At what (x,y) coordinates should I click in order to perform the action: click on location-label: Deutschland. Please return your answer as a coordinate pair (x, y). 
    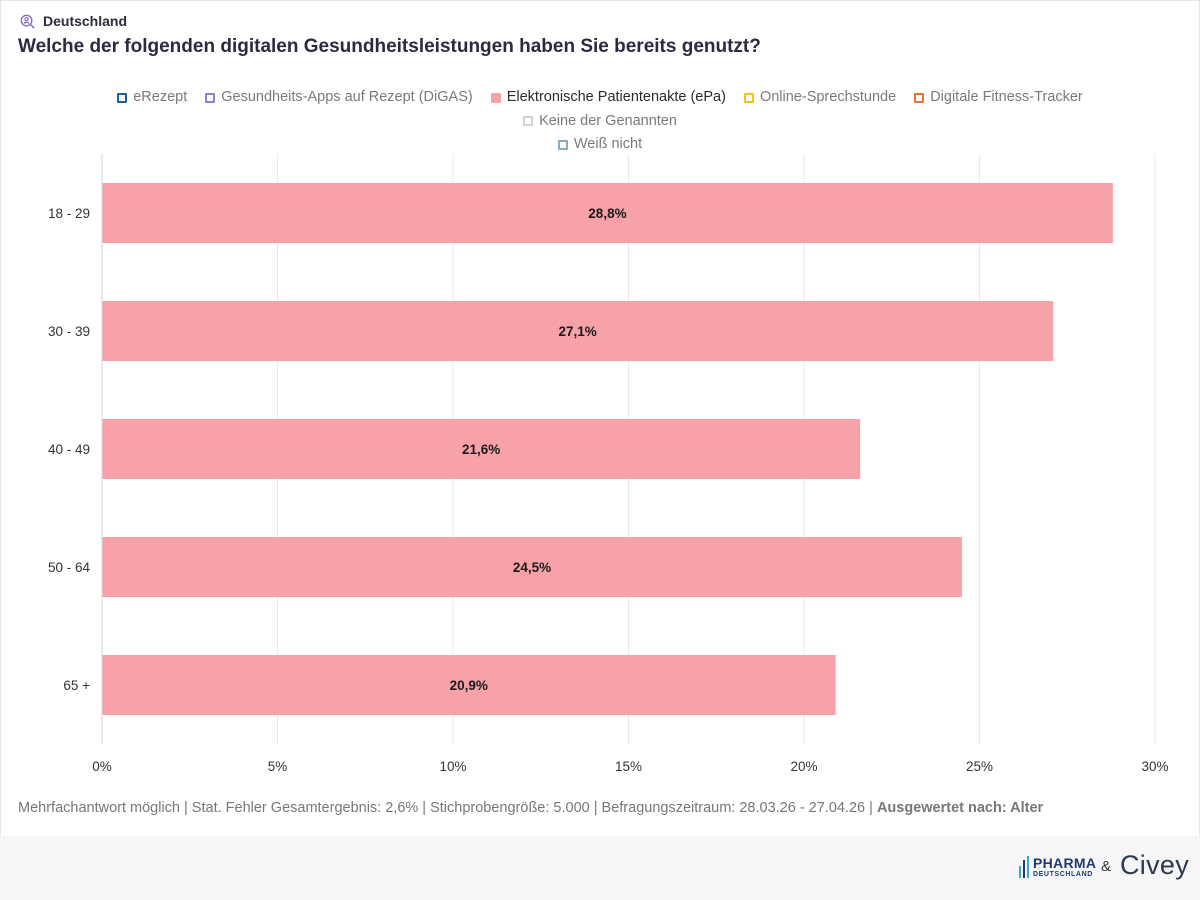
    Looking at the image, I should click on (85, 21).